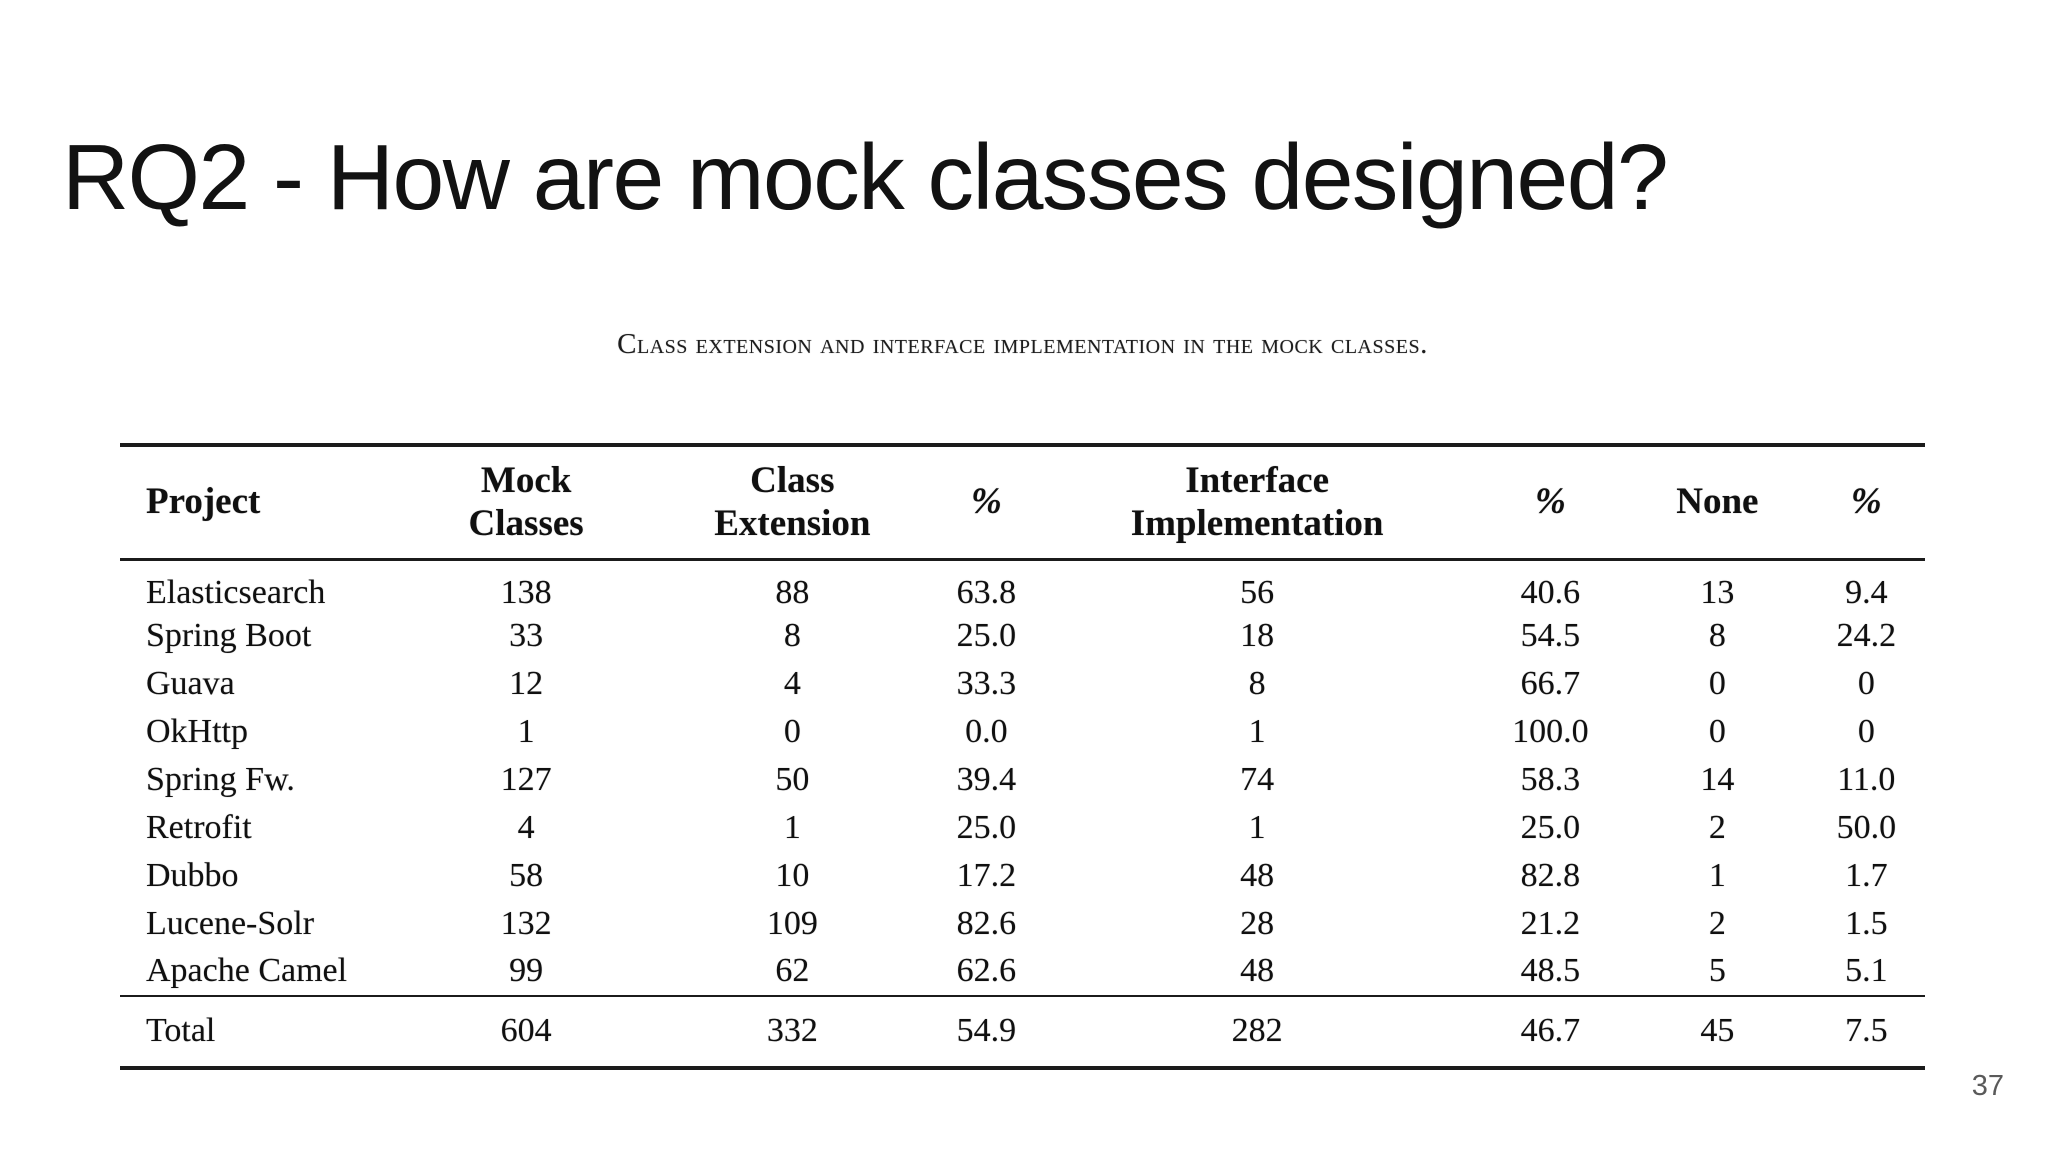 This screenshot has width=2048, height=1152. What do you see at coordinates (792, 635) in the screenshot?
I see `cell-class-extension: 8` at bounding box center [792, 635].